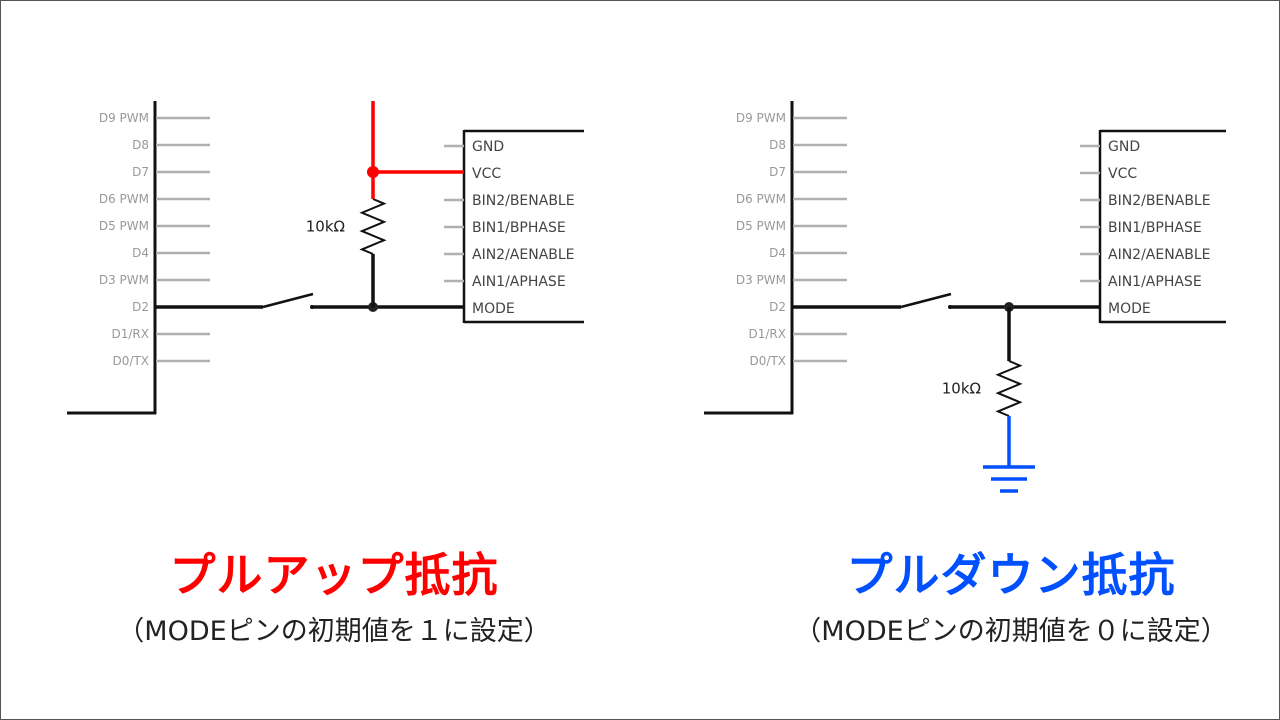  I want to click on pulldown-subtitle: （MODEピンの初期値を０に設定）, so click(1011, 631).